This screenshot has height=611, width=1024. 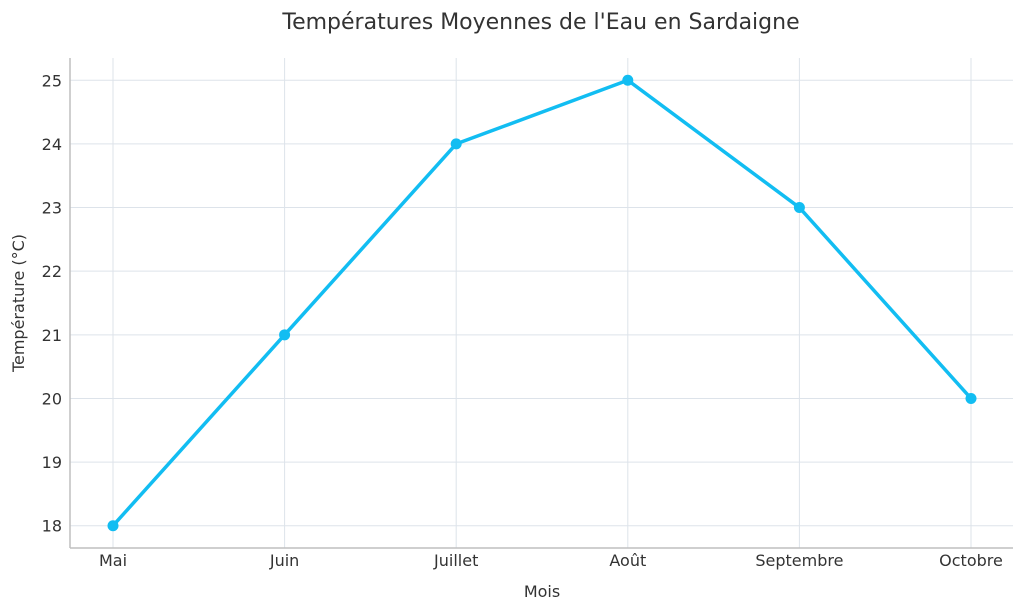 What do you see at coordinates (455, 560) in the screenshot?
I see `x-tick-label: Juillet` at bounding box center [455, 560].